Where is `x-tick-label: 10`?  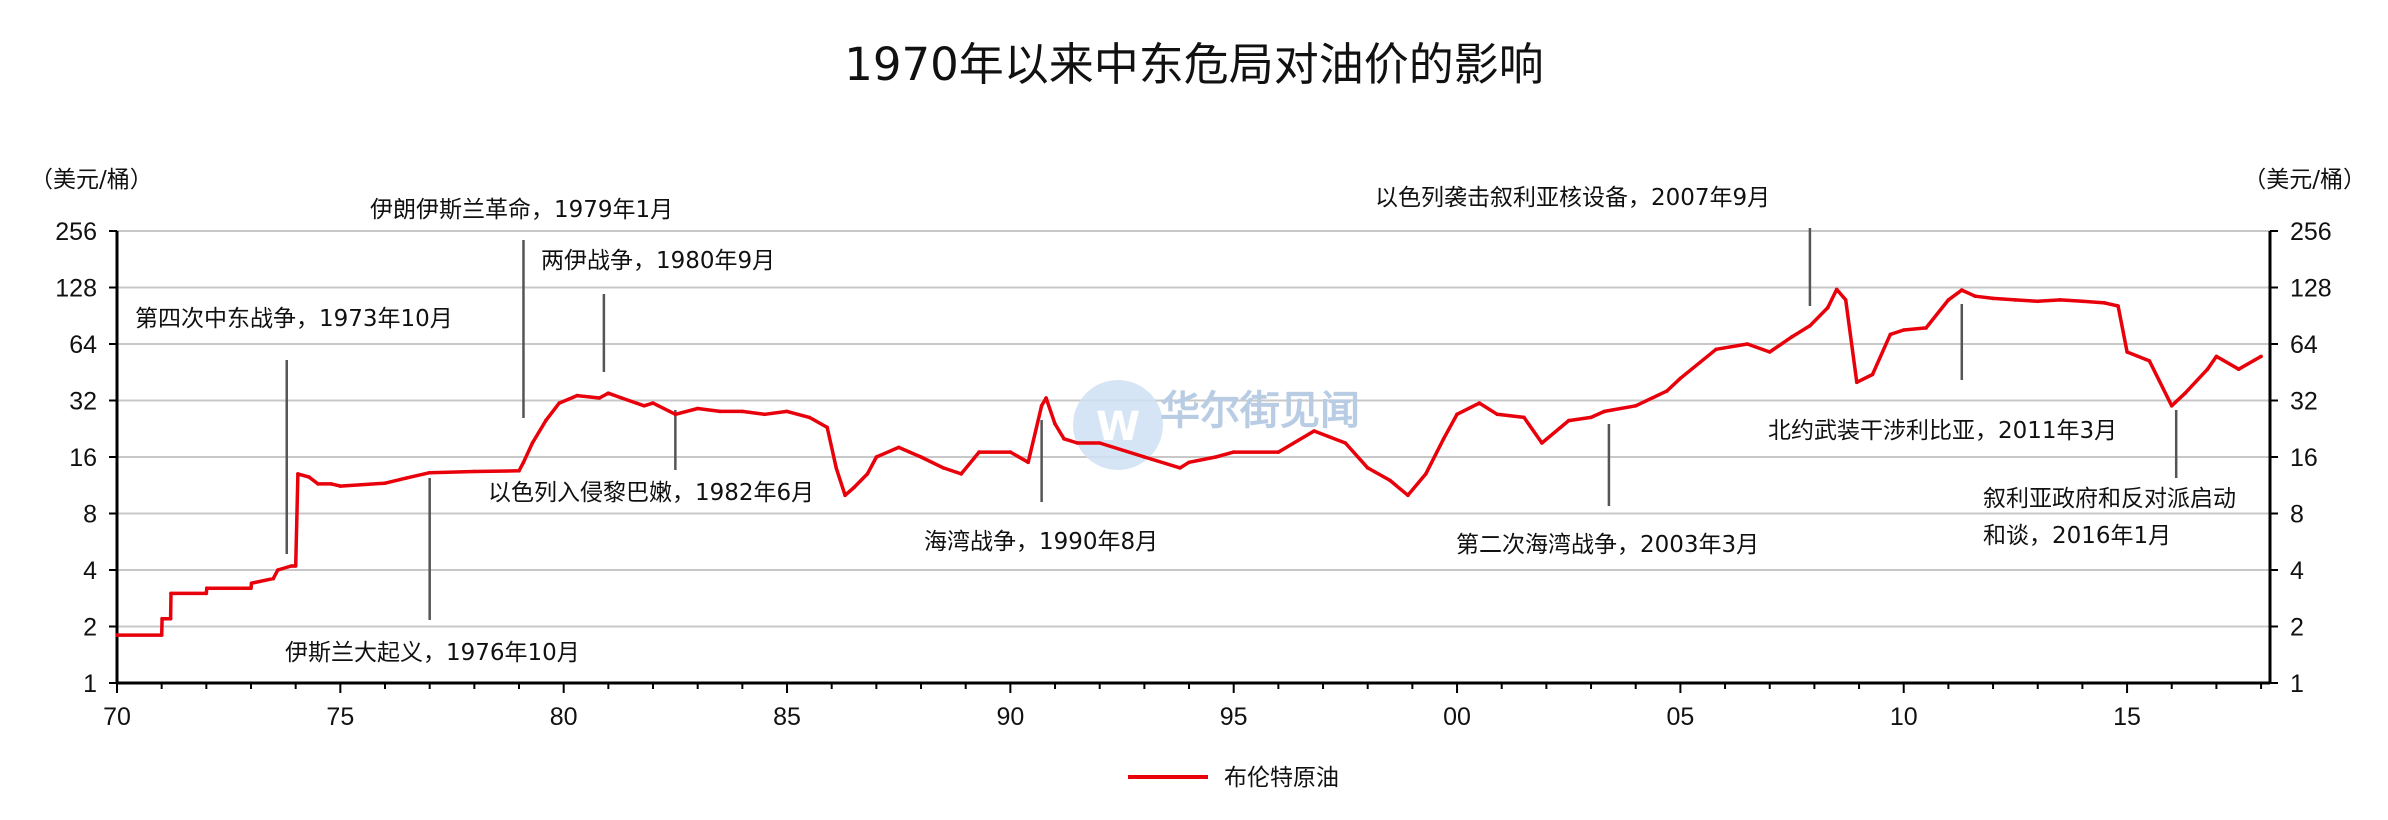
x-tick-label: 10 is located at coordinates (1904, 717).